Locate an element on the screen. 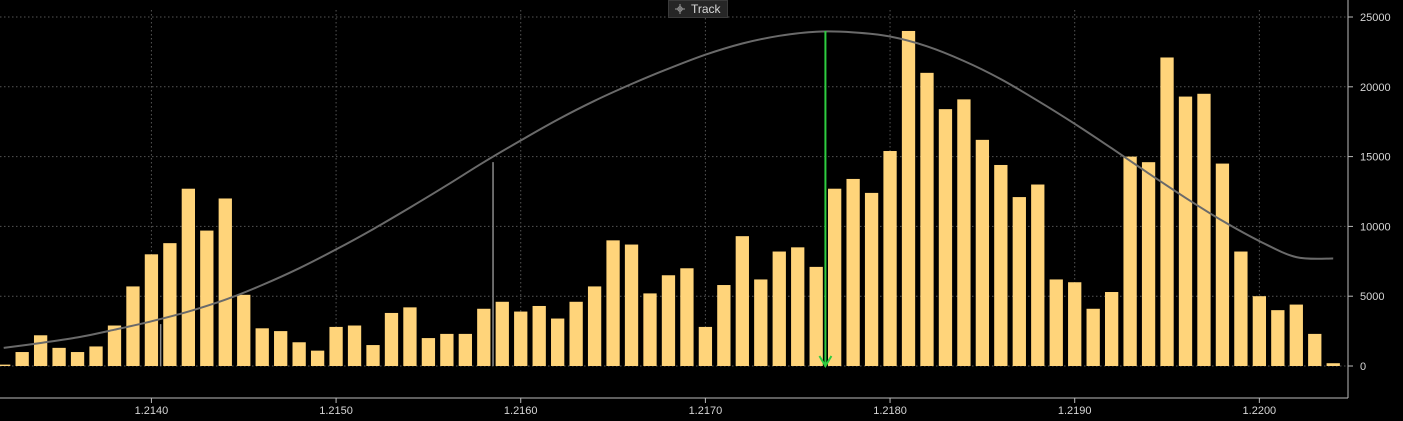  x-tick-label: 1.2180 is located at coordinates (890, 411).